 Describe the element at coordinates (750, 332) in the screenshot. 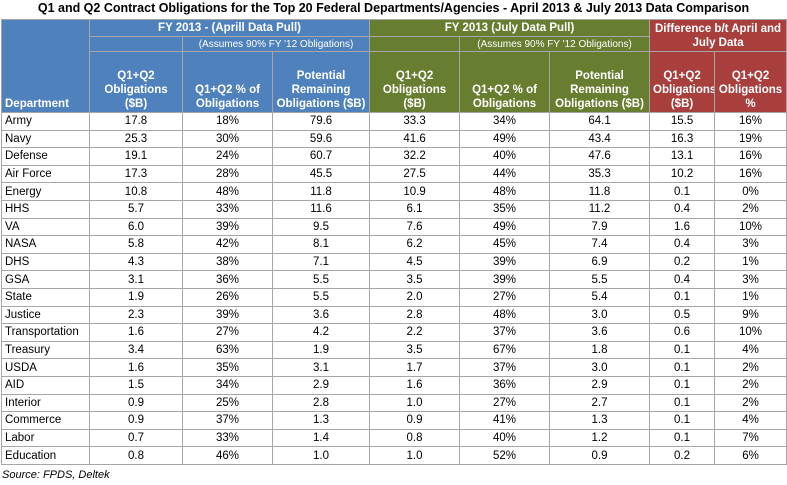

I see `value-cell: 10%` at that location.